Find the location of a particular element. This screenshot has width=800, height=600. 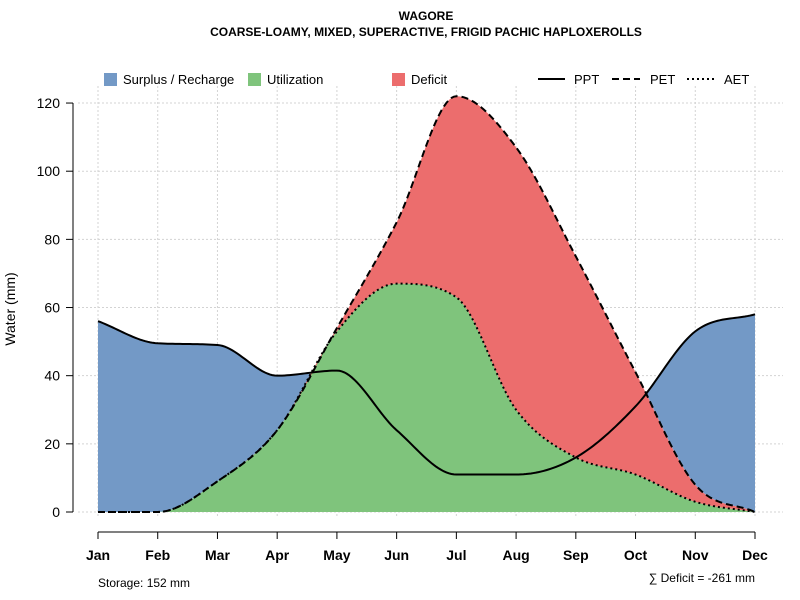

x-tick-label: May is located at coordinates (336, 555).